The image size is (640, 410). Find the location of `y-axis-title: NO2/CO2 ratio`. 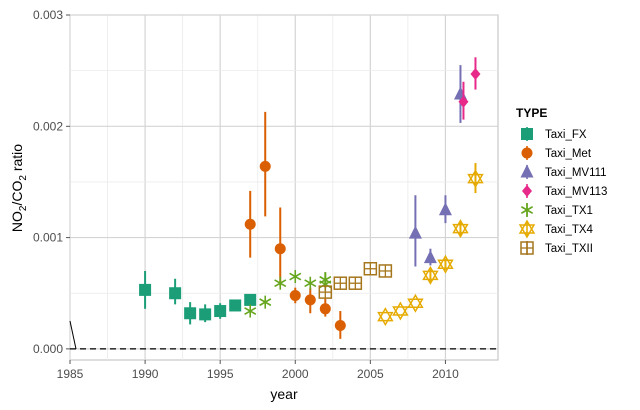

y-axis-title: NO2/CO2 ratio is located at coordinates (19, 188).